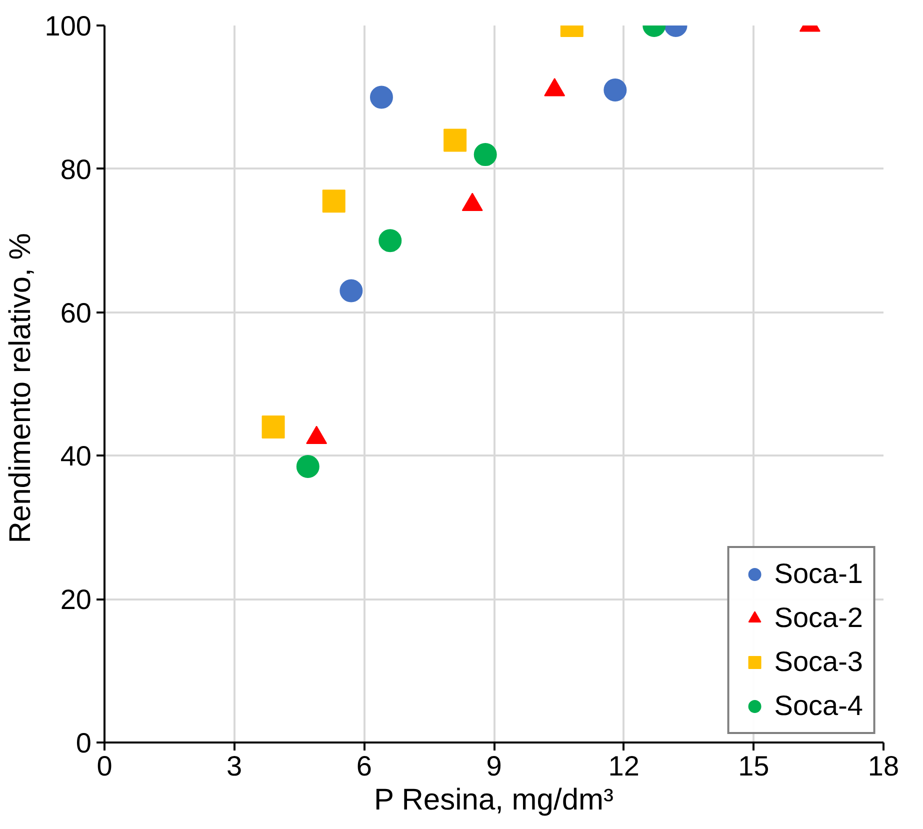  I want to click on legend-label: Soca-2, so click(818, 618).